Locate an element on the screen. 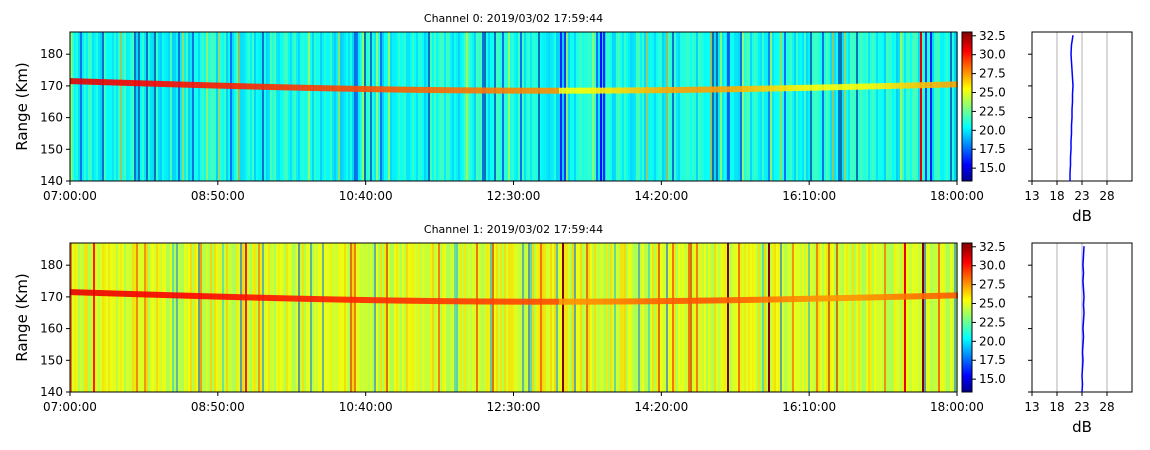  channel-1-title: Channel 1: 2019/03/02 17:59:44 is located at coordinates (513, 229).